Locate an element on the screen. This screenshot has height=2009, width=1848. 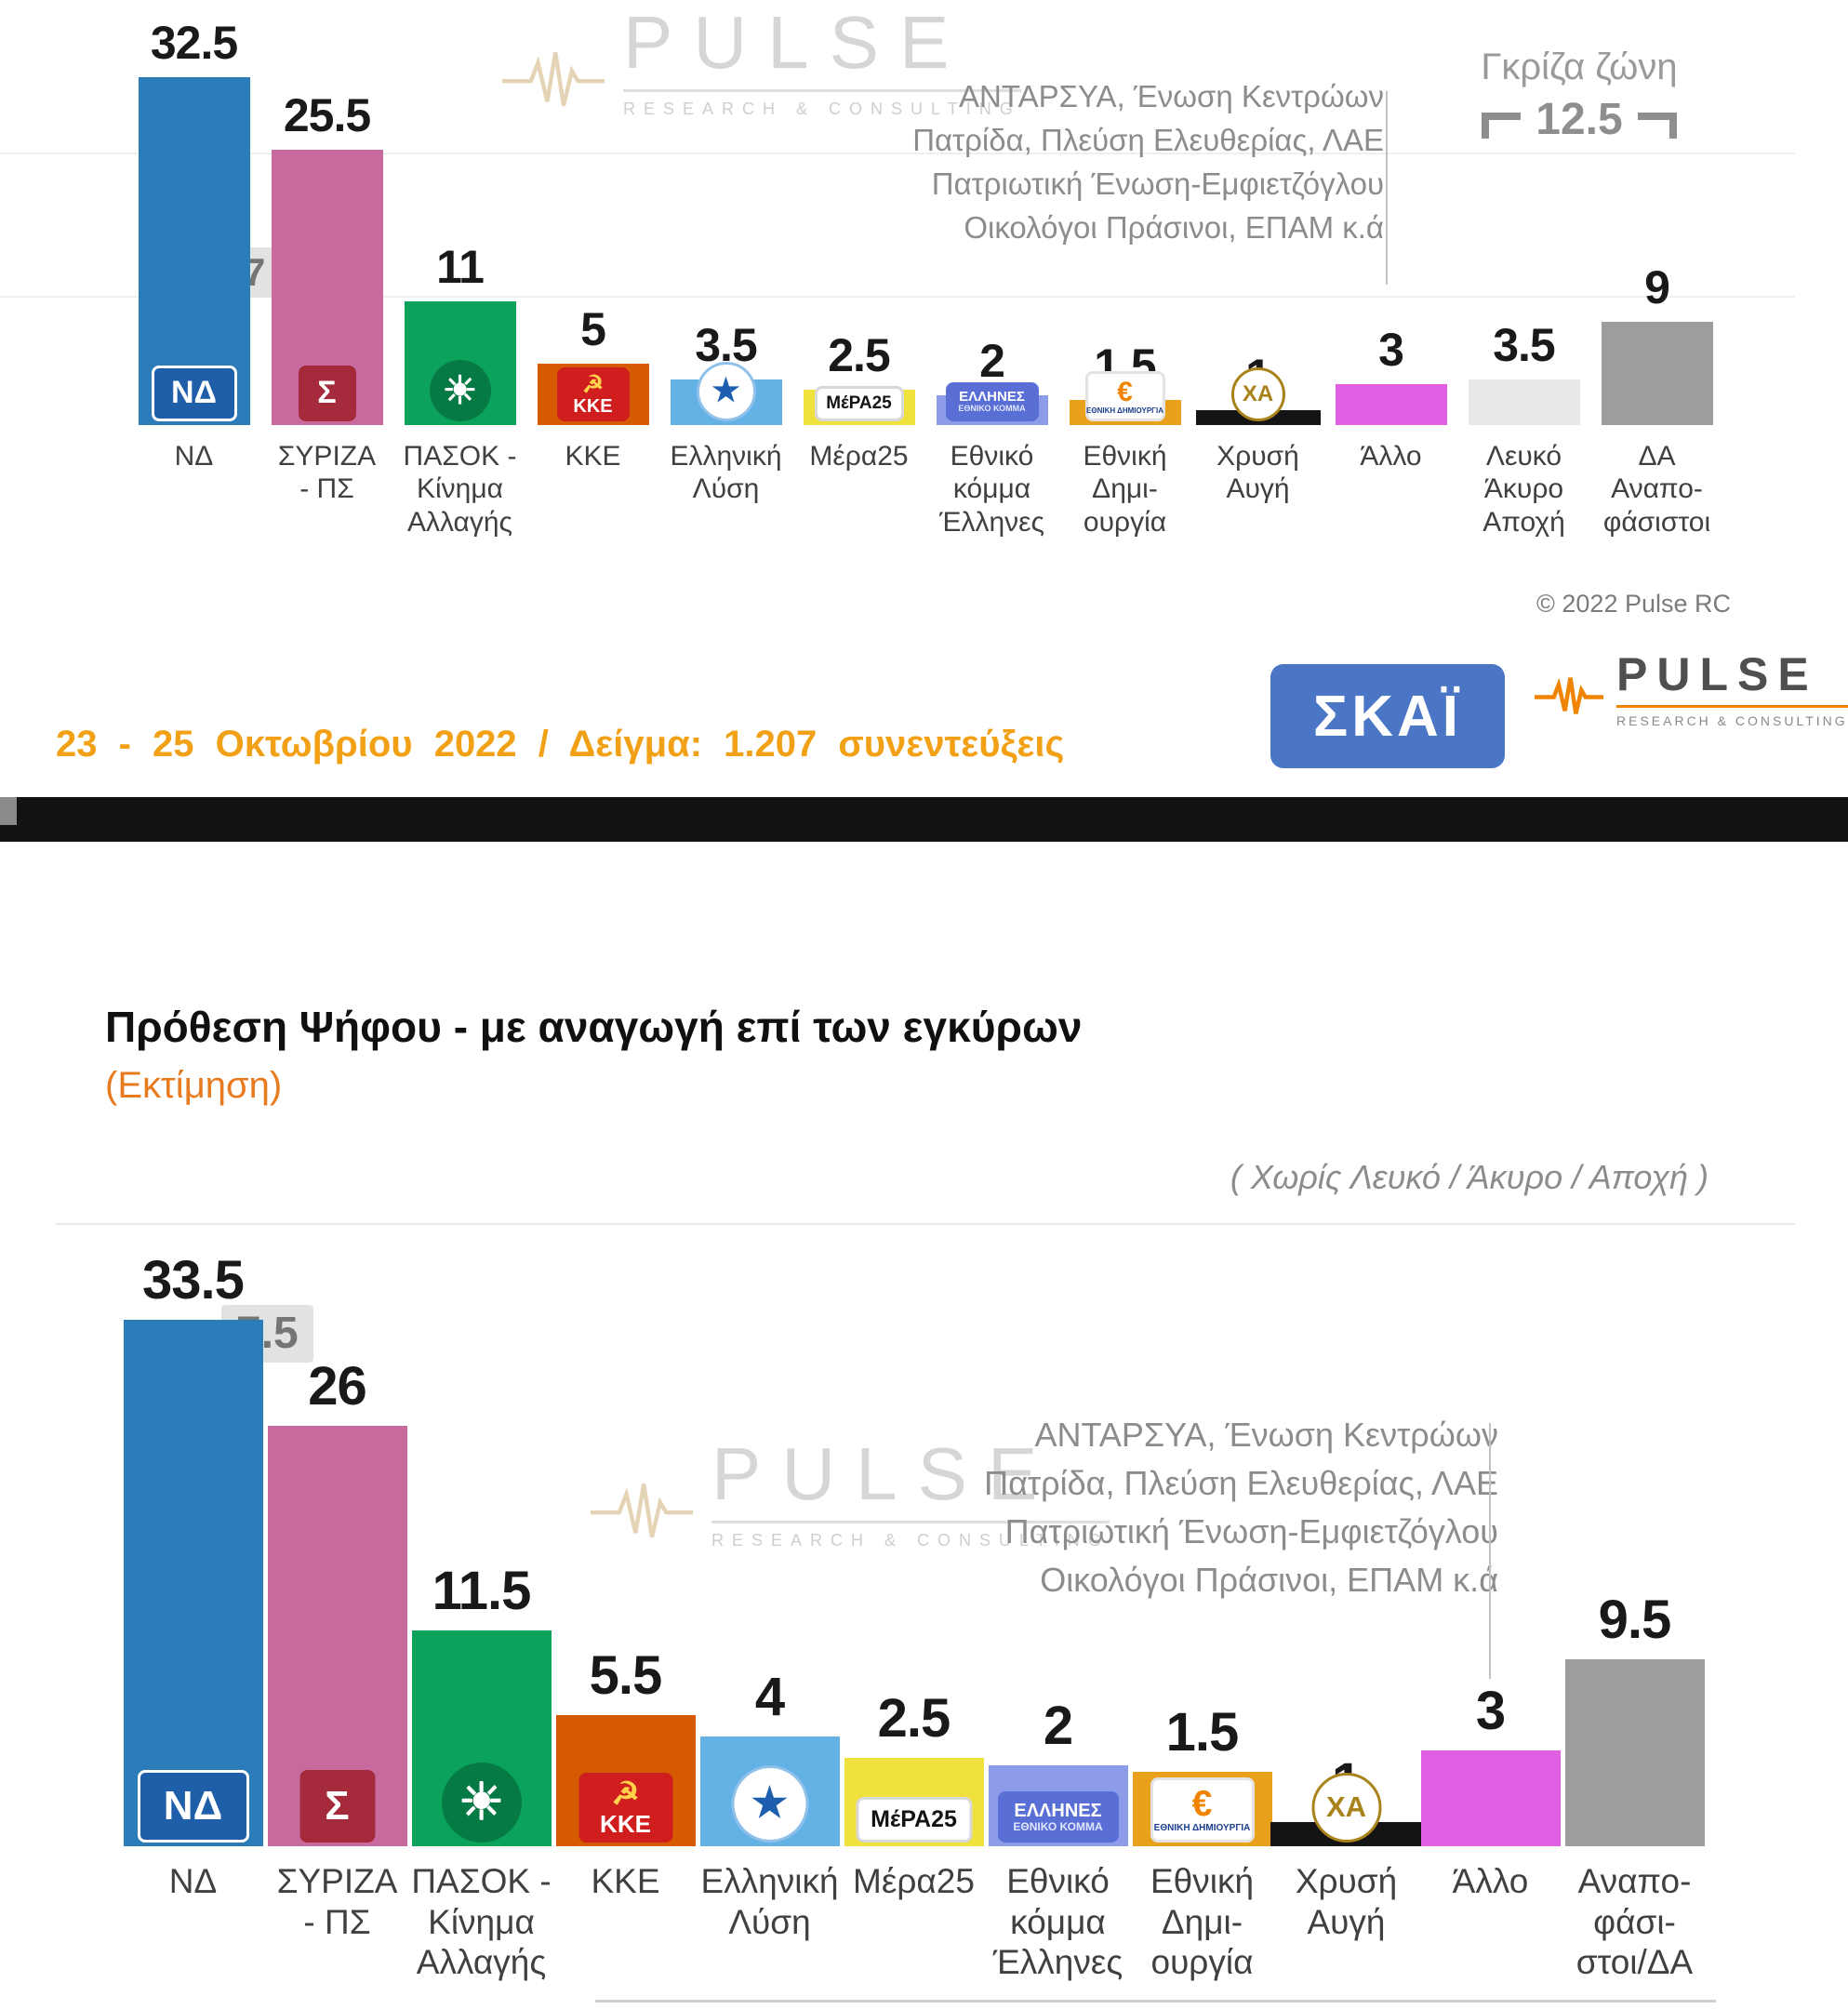
category-label-kke: ΚΚΕ is located at coordinates (593, 456).